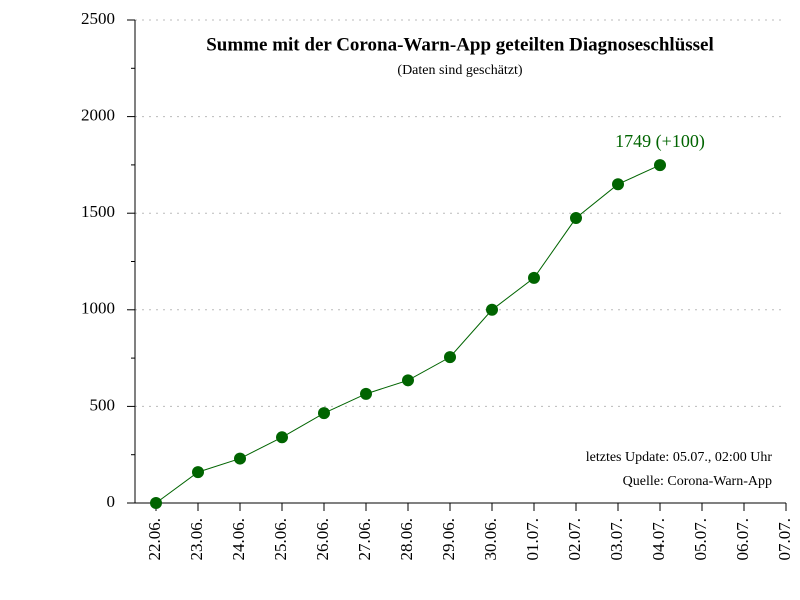 The height and width of the screenshot is (600, 800). I want to click on y-tick-label: 1000, so click(98, 308).